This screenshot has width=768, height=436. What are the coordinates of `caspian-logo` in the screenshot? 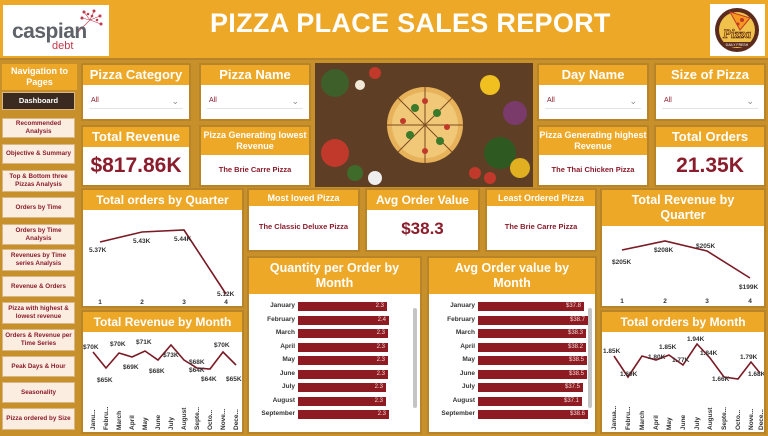 It's located at (56, 30).